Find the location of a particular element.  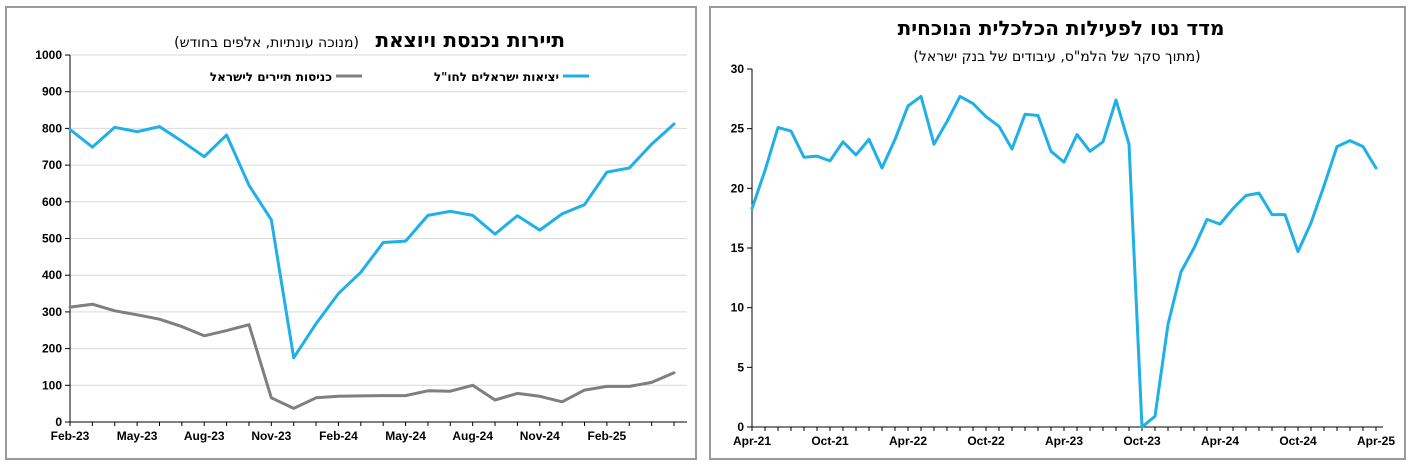

y-tick-label-6: 600 is located at coordinates (52, 202).